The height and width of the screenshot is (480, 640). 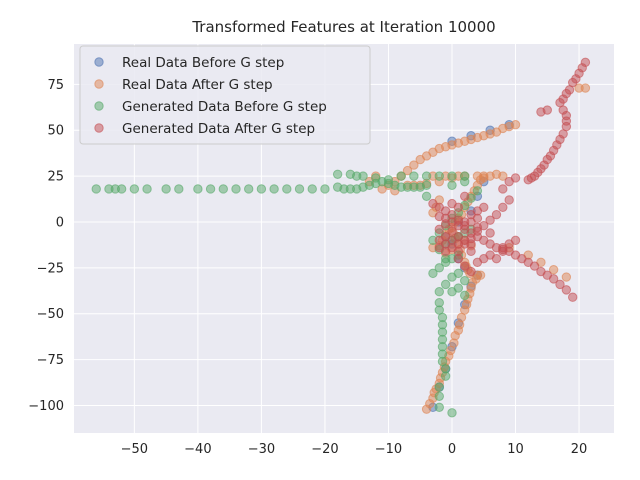 I want to click on x-tick-label: −10, so click(x=388, y=449).